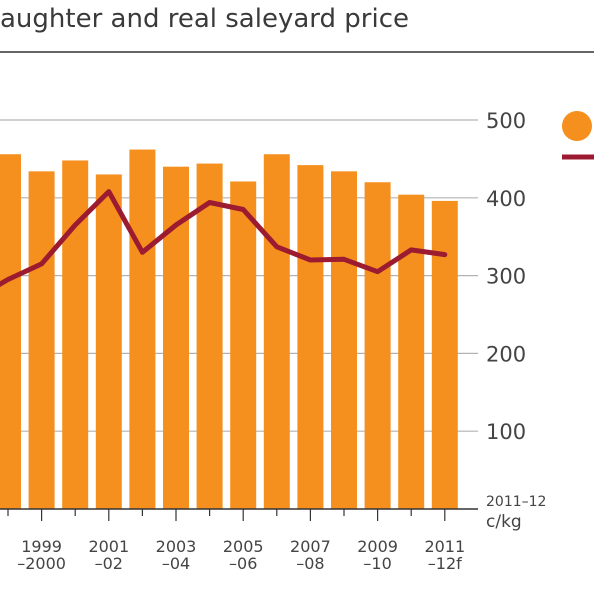 The height and width of the screenshot is (594, 594). What do you see at coordinates (109, 563) in the screenshot?
I see `x-tick-label-4-line2: –02` at bounding box center [109, 563].